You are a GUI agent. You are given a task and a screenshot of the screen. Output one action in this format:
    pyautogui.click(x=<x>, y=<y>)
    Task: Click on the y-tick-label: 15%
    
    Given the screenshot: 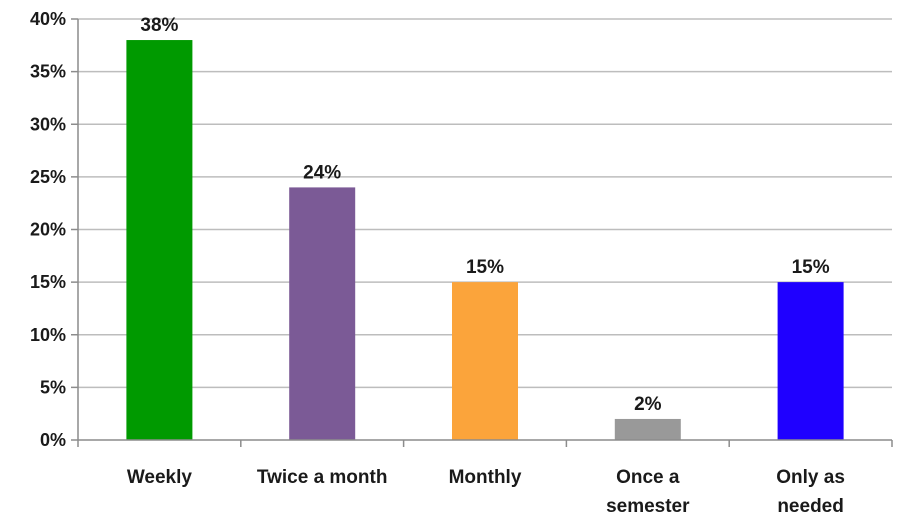 What is the action you would take?
    pyautogui.click(x=48, y=282)
    